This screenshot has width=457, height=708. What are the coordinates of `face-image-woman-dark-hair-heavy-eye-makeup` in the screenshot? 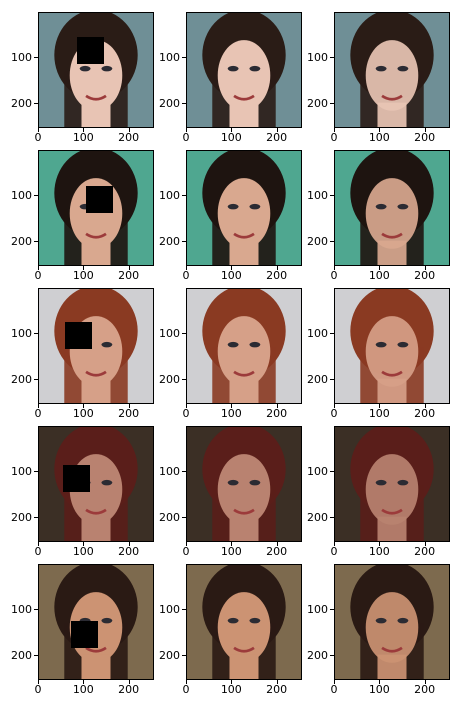 It's located at (392, 70).